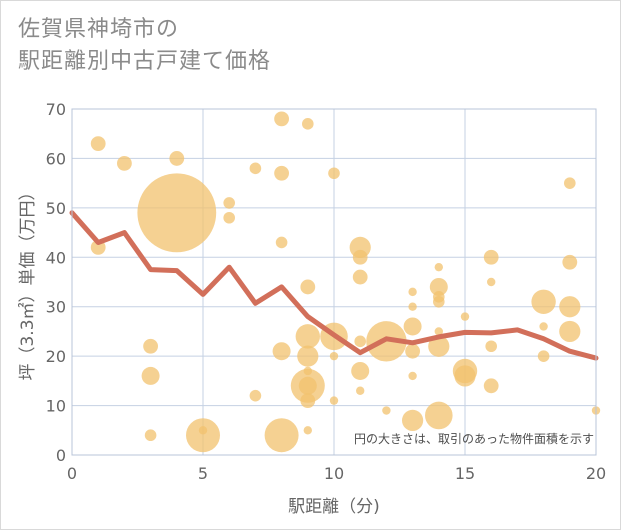 This screenshot has width=621, height=530. What do you see at coordinates (56, 257) in the screenshot?
I see `y-tick-label: 40` at bounding box center [56, 257].